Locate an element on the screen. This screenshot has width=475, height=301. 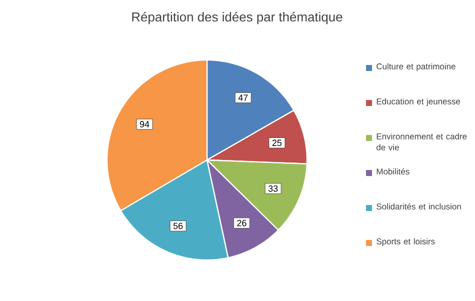
legend-label: Mobilités is located at coordinates (393, 171).